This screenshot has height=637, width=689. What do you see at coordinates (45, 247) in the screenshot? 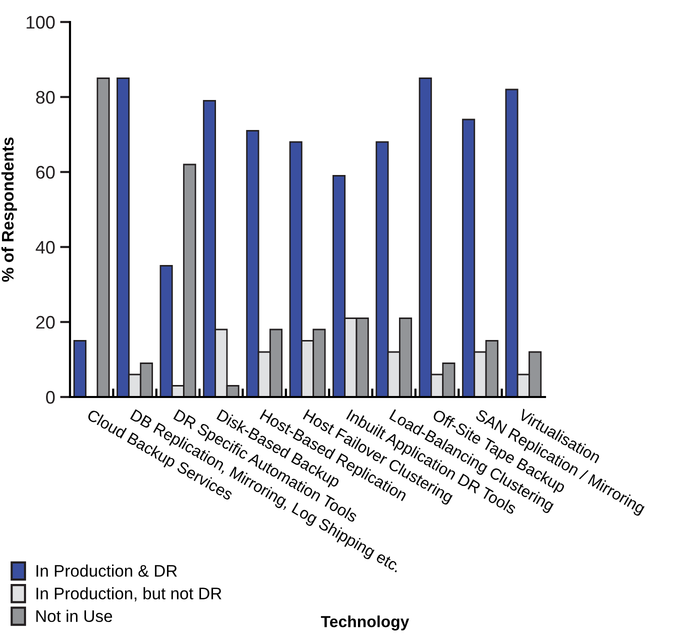
I see `y-tick-label: 40` at bounding box center [45, 247].